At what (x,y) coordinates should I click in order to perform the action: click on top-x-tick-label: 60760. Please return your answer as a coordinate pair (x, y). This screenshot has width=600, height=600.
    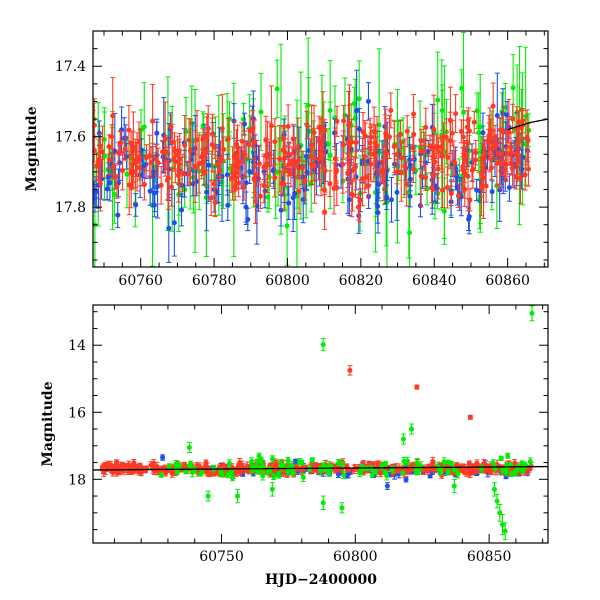
    Looking at the image, I should click on (140, 281).